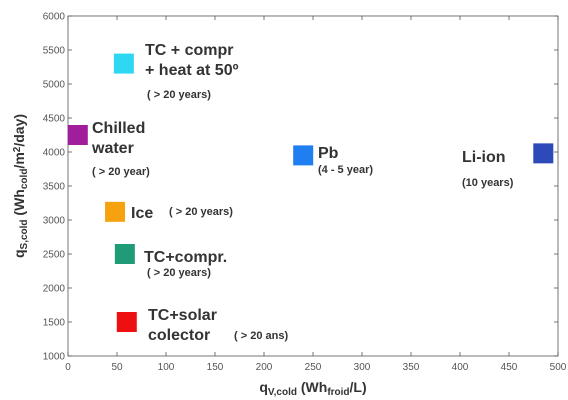 Image resolution: width=568 pixels, height=400 pixels. What do you see at coordinates (508, 166) in the screenshot?
I see `point-li-ion: Li-ion (10 years)` at bounding box center [508, 166].